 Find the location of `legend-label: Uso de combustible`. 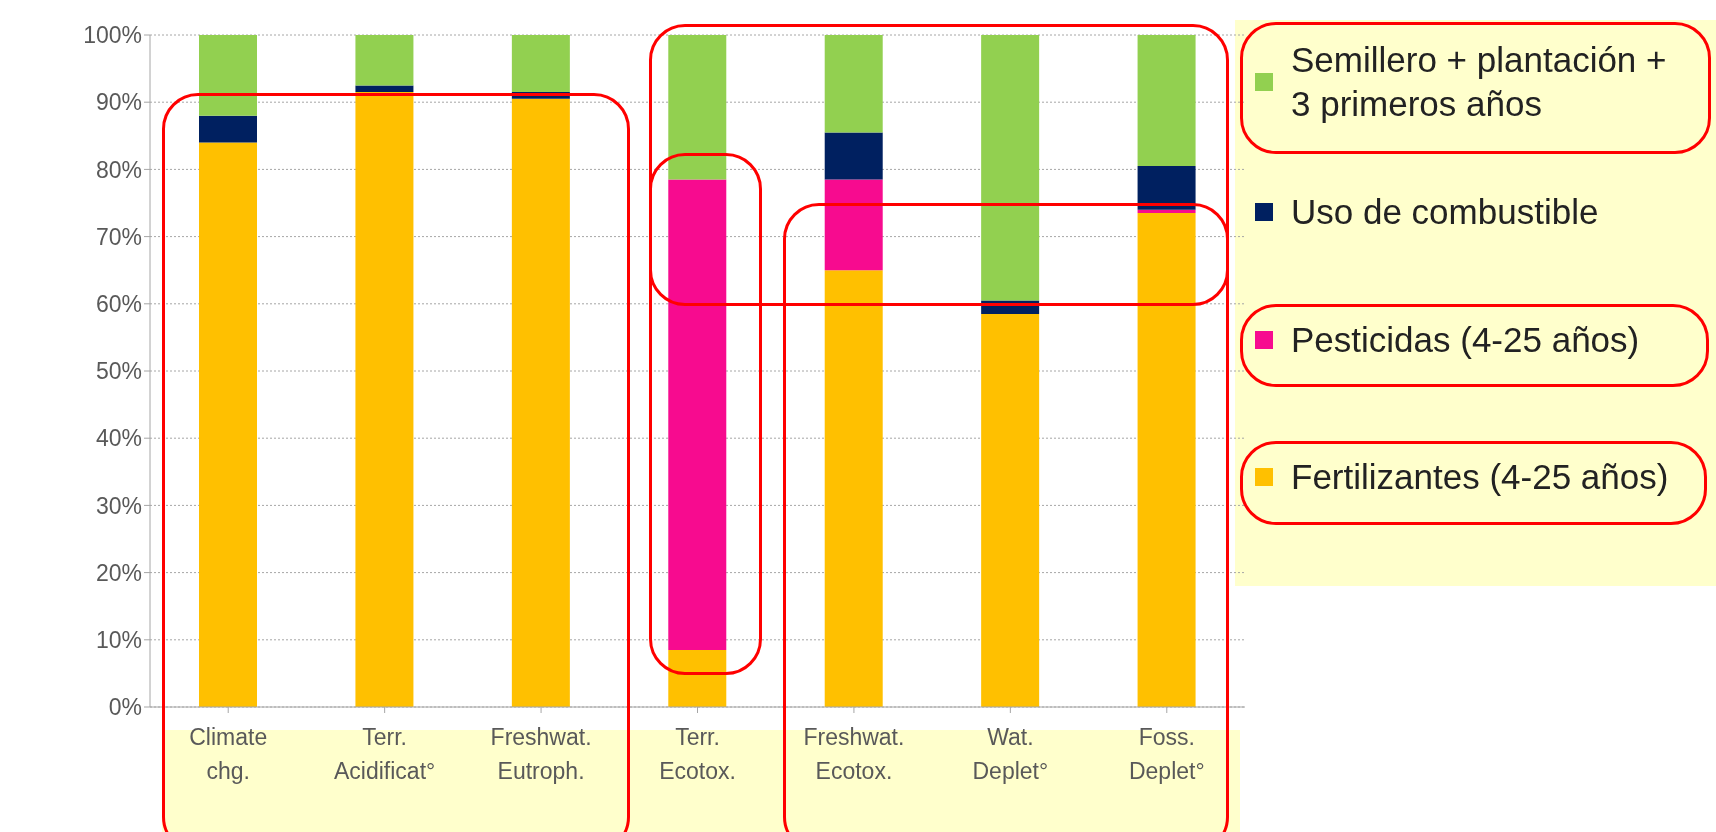

legend-label: Uso de combustible is located at coordinates (1445, 212).